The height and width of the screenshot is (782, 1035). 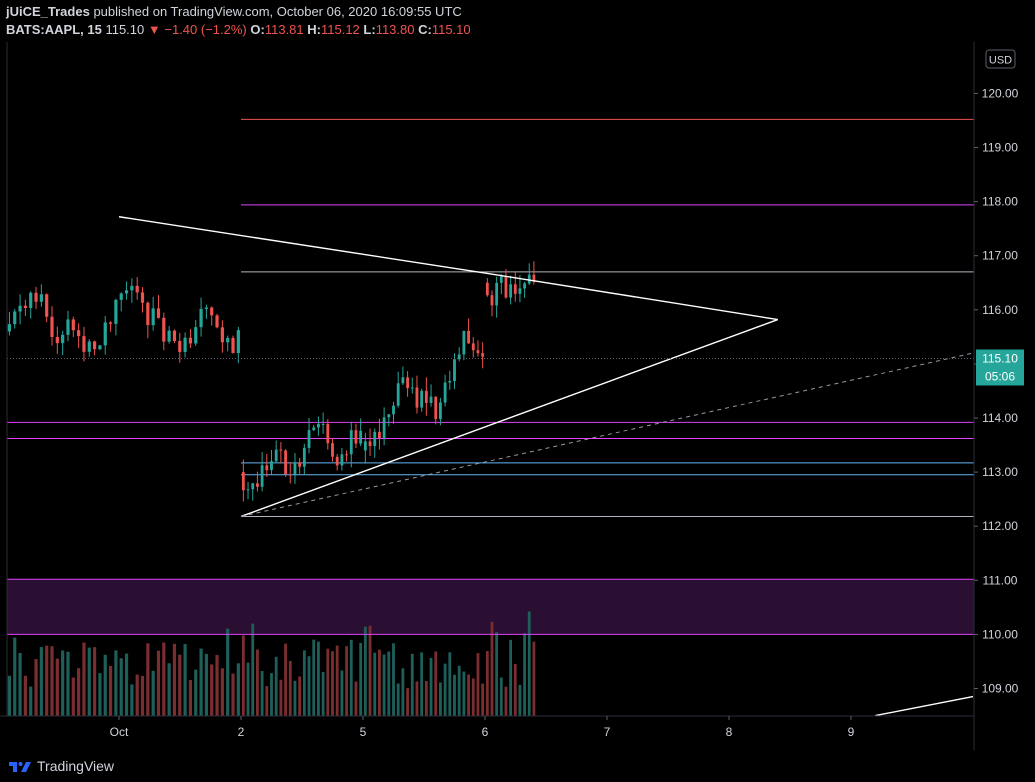 I want to click on tradingview-logo: TradingView, so click(x=61, y=766).